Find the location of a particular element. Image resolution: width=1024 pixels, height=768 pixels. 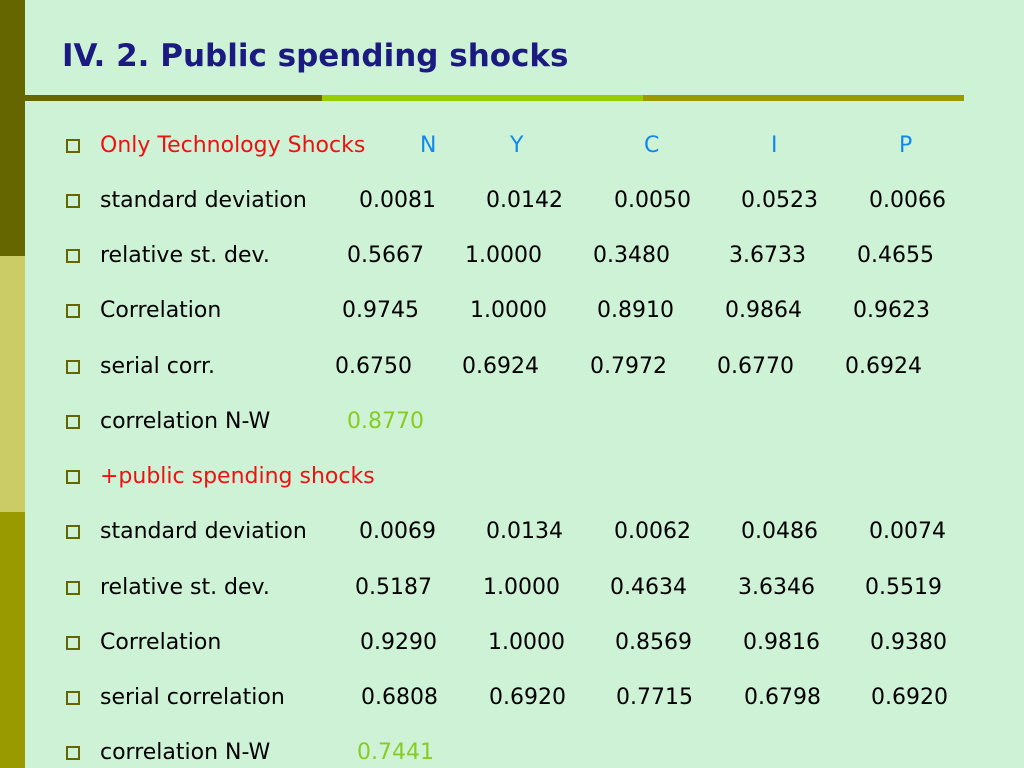

title-rule-segment-dark is located at coordinates (173, 98).